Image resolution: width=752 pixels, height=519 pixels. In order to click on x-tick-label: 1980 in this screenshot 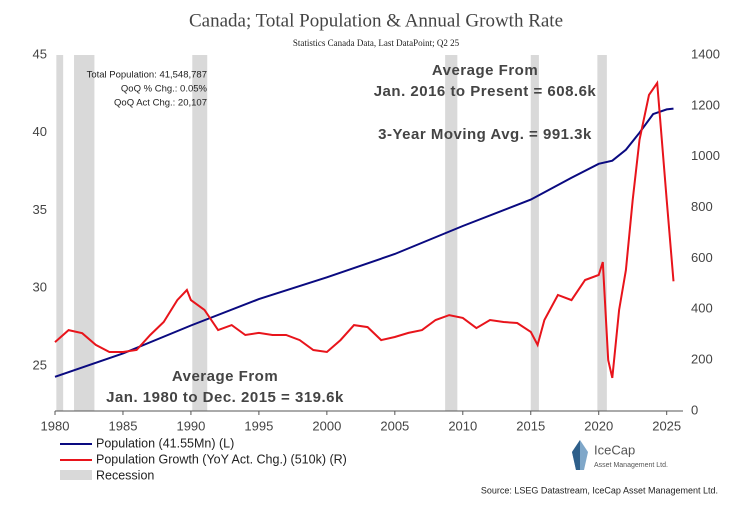, I will do `click(55, 425)`.